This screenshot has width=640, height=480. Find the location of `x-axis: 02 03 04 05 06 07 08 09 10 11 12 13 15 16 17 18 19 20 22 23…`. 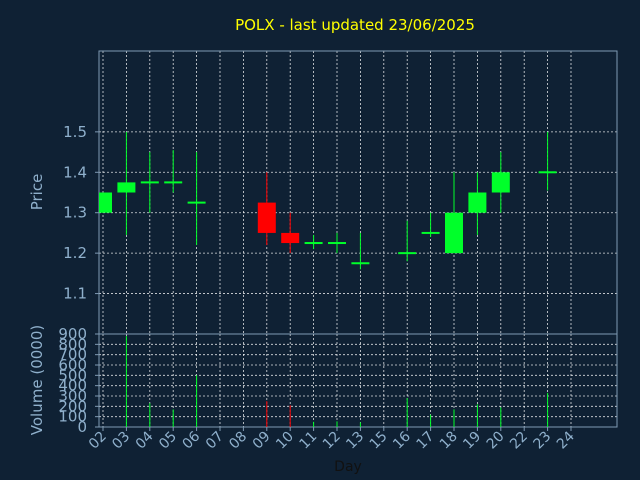

x-axis: 02 03 04 05 06 07 08 09 10 11 12 13 15 16 17 18 19 20 22 23… is located at coordinates (332, 439).